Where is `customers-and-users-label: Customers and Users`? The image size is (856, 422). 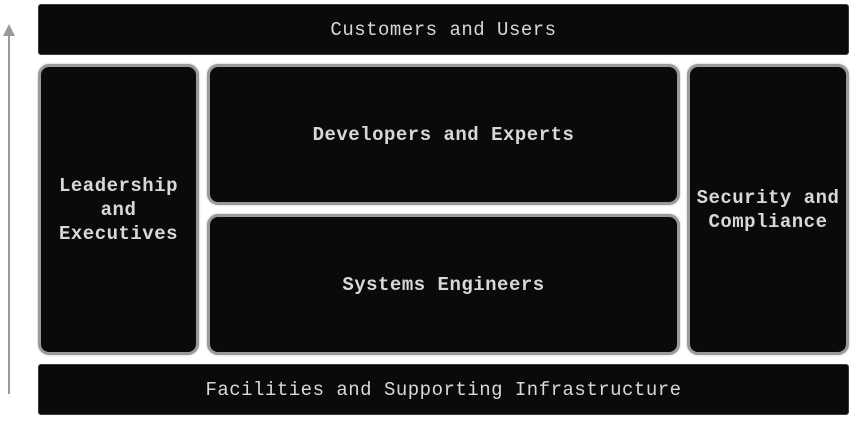 customers-and-users-label: Customers and Users is located at coordinates (443, 29).